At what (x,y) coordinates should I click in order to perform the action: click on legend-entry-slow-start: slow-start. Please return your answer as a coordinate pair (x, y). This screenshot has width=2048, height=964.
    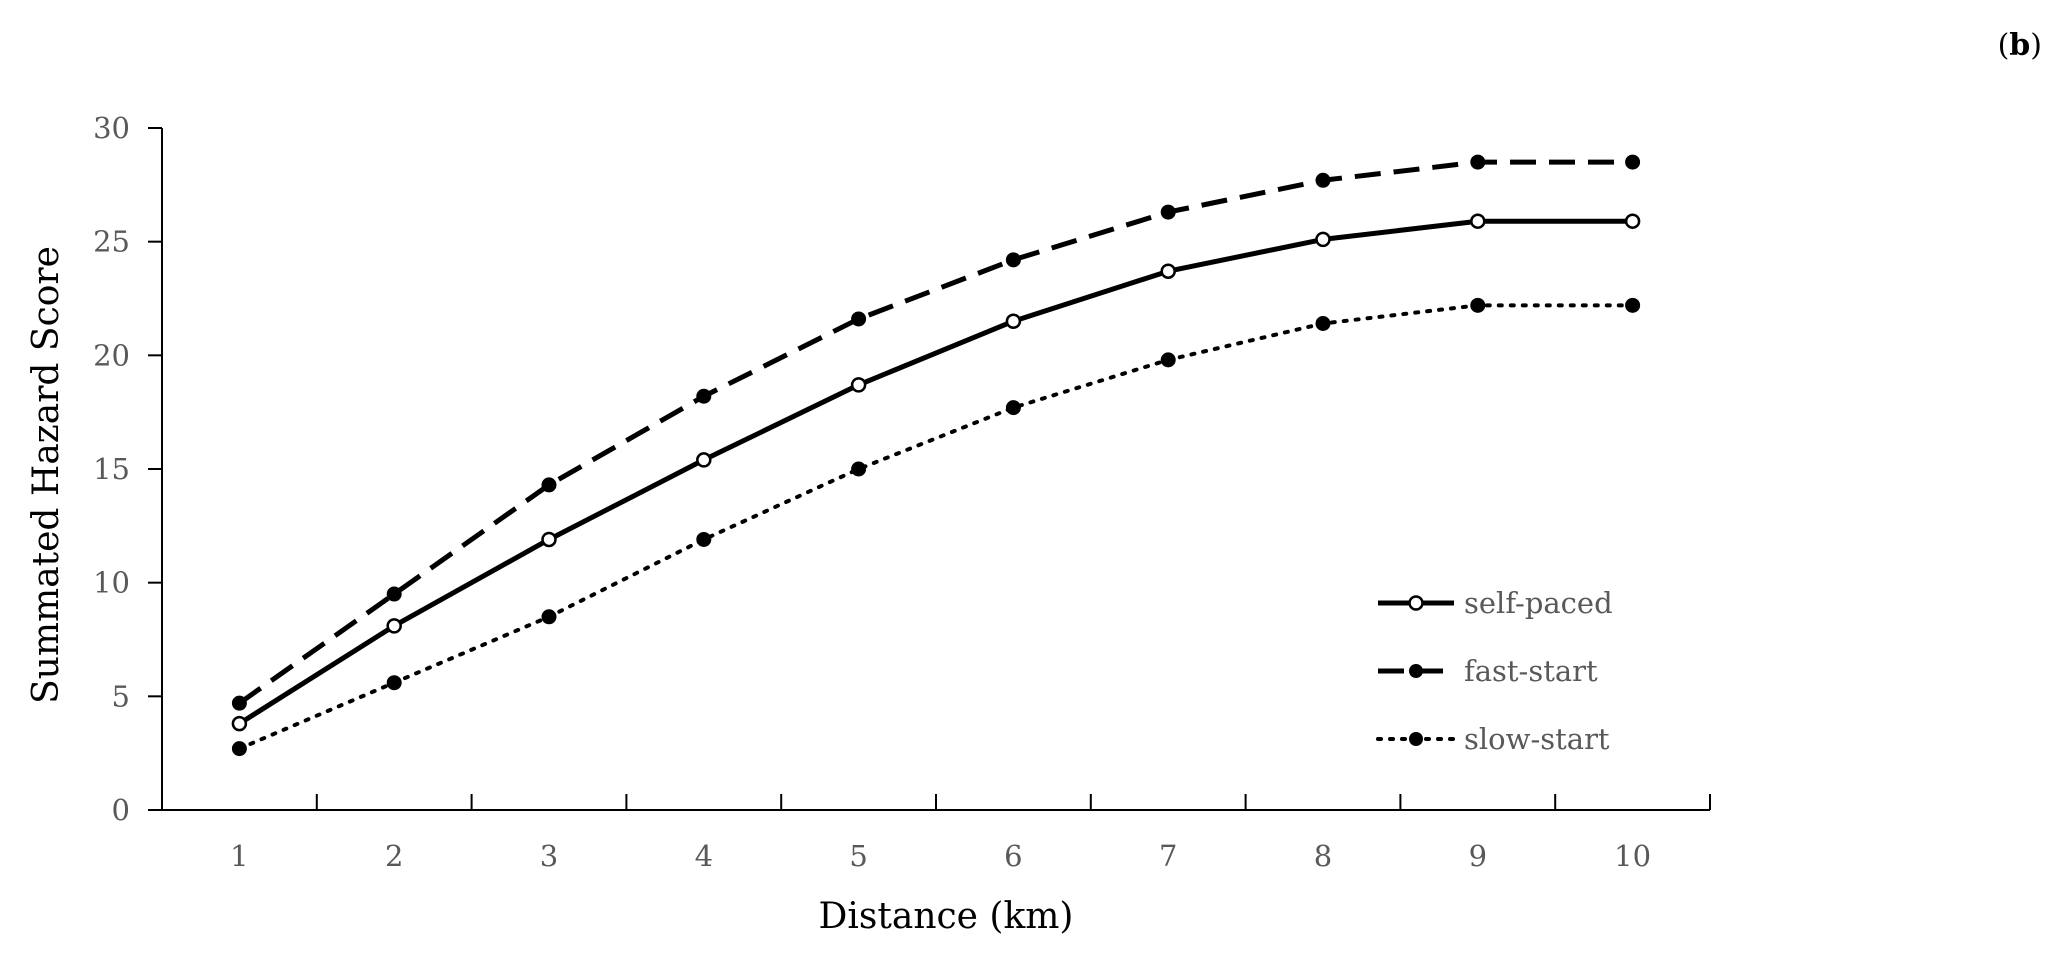
    Looking at the image, I should click on (1493, 739).